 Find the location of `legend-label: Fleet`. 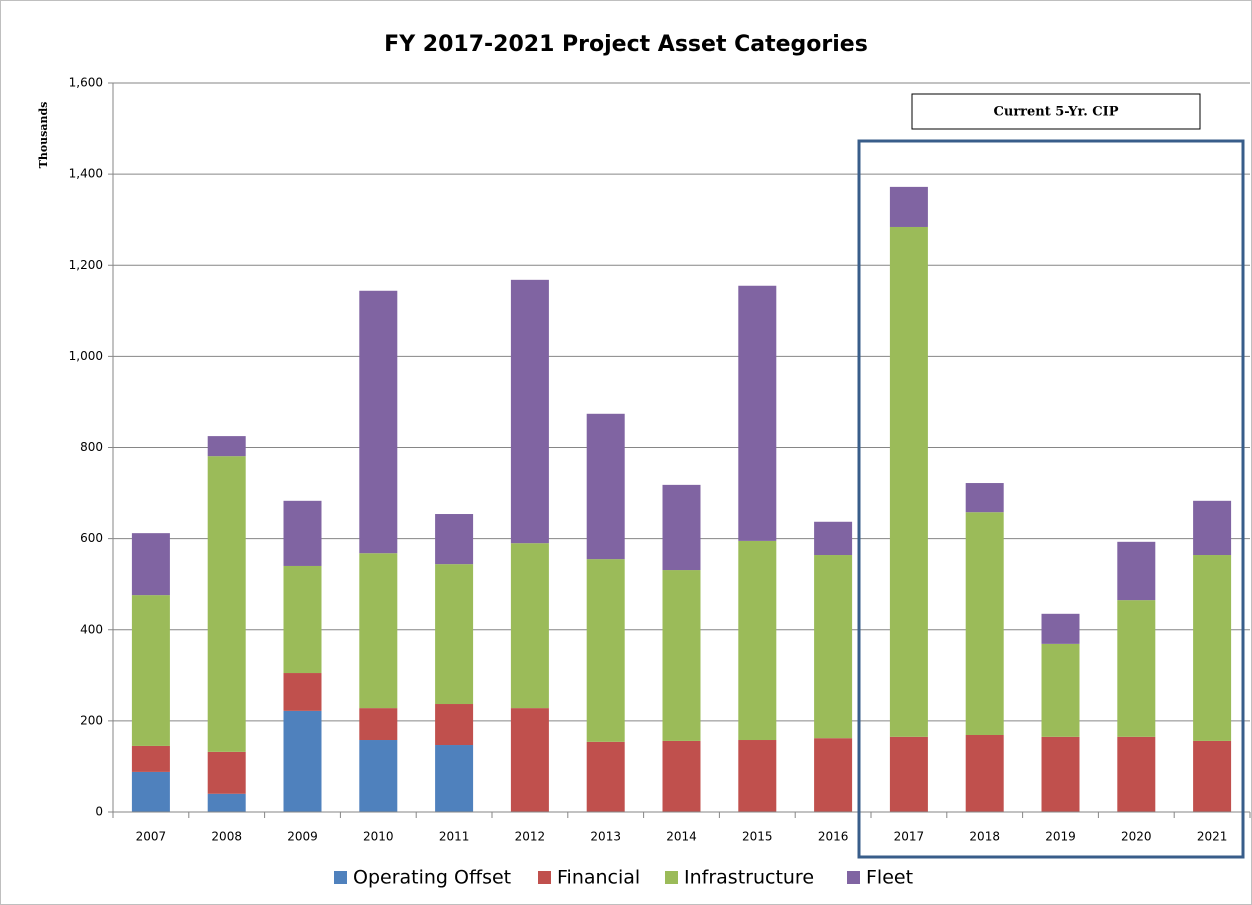

legend-label: Fleet is located at coordinates (889, 878).